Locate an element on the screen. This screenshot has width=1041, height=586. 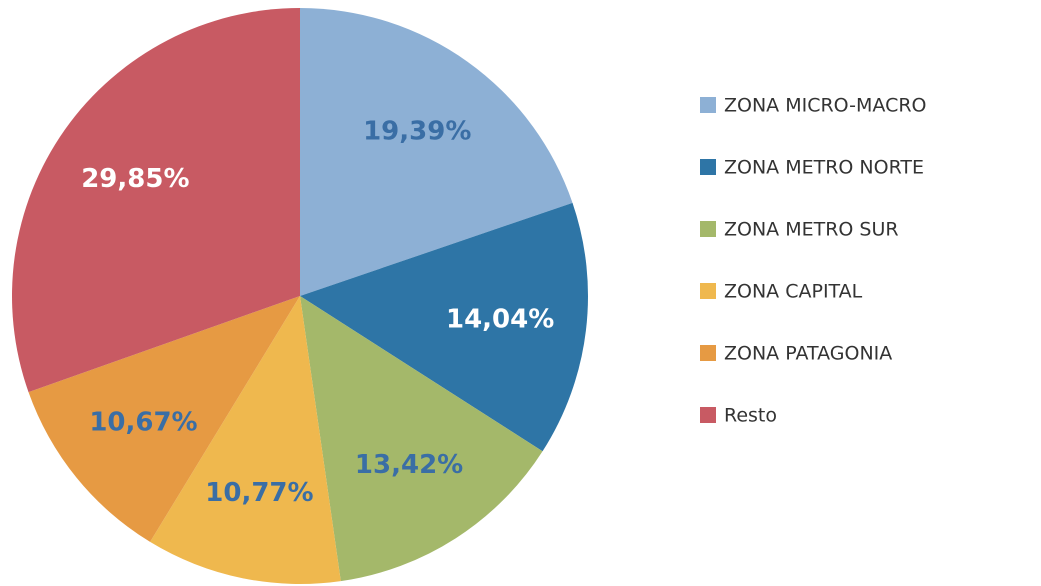
legend-label: ZONA PATAGONIA is located at coordinates (808, 354).